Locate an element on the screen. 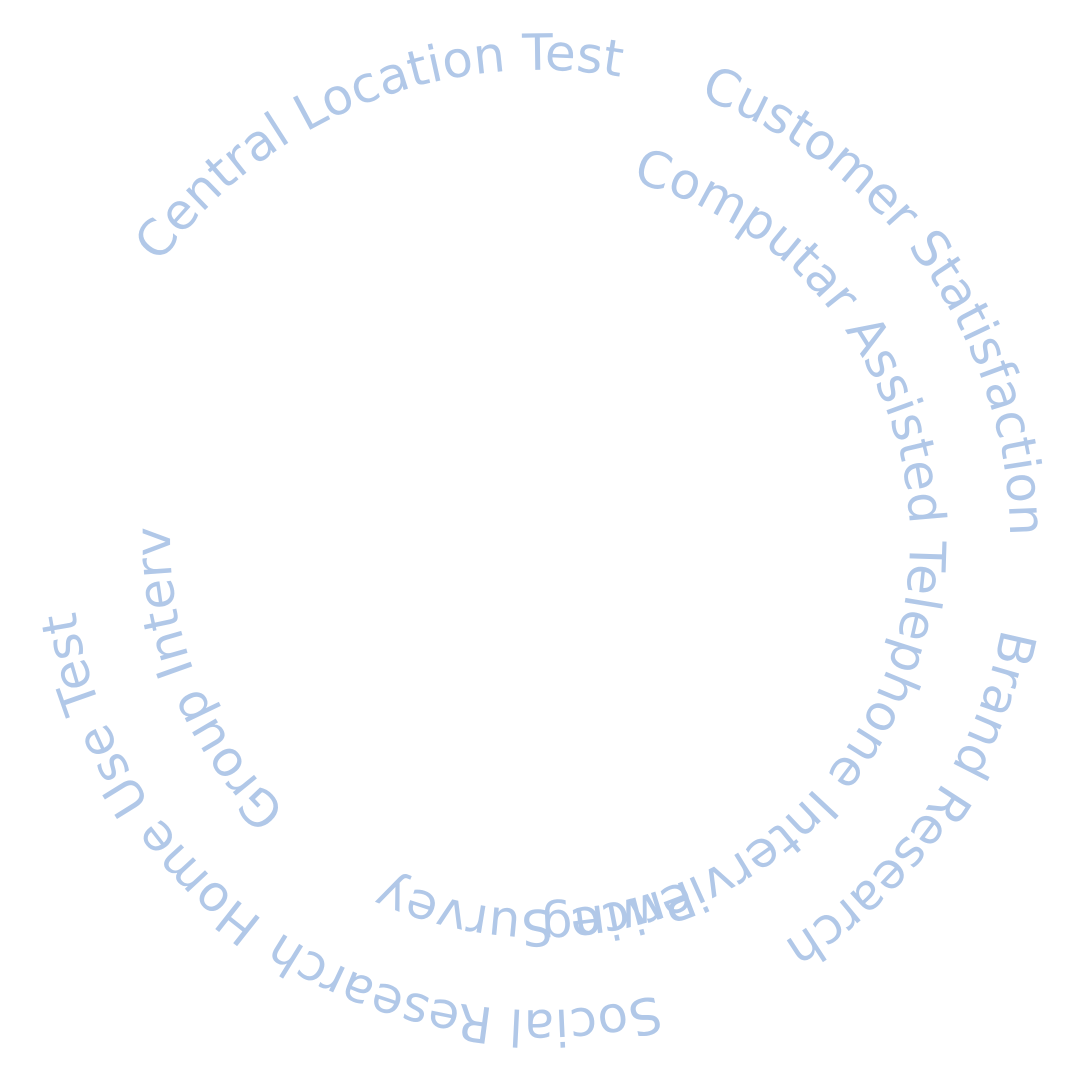 The width and height of the screenshot is (1076, 1081). price-survey-text: Price Survey is located at coordinates (534, 910).